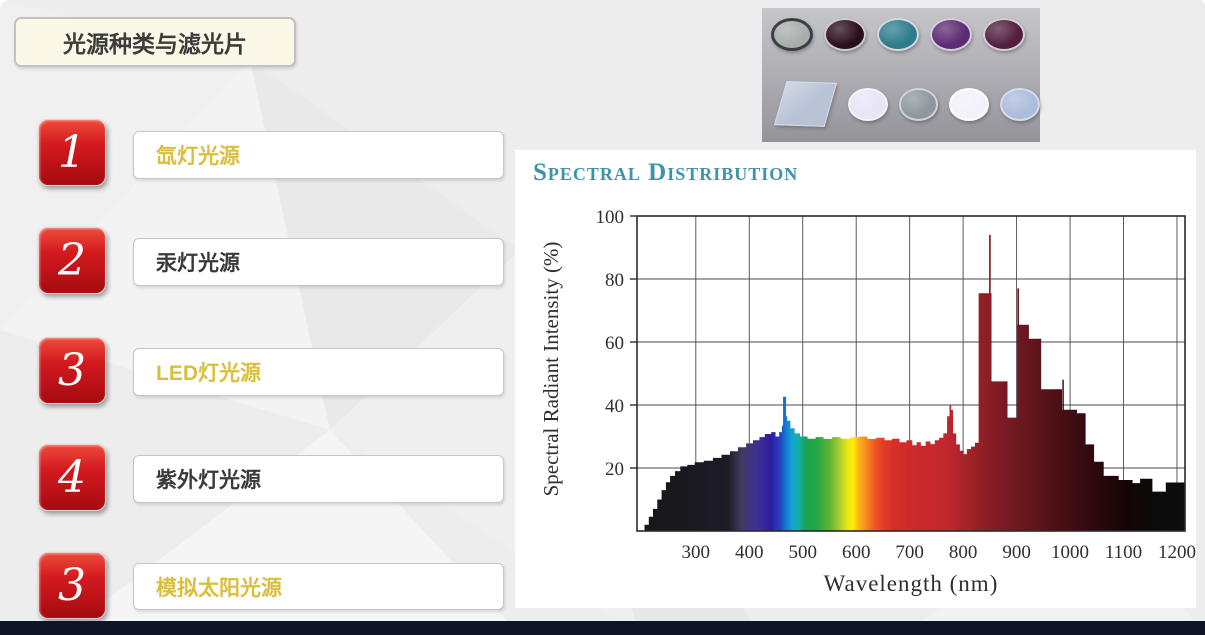 This screenshot has height=635, width=1205. What do you see at coordinates (696, 552) in the screenshot?
I see `svg-text: 300` at bounding box center [696, 552].